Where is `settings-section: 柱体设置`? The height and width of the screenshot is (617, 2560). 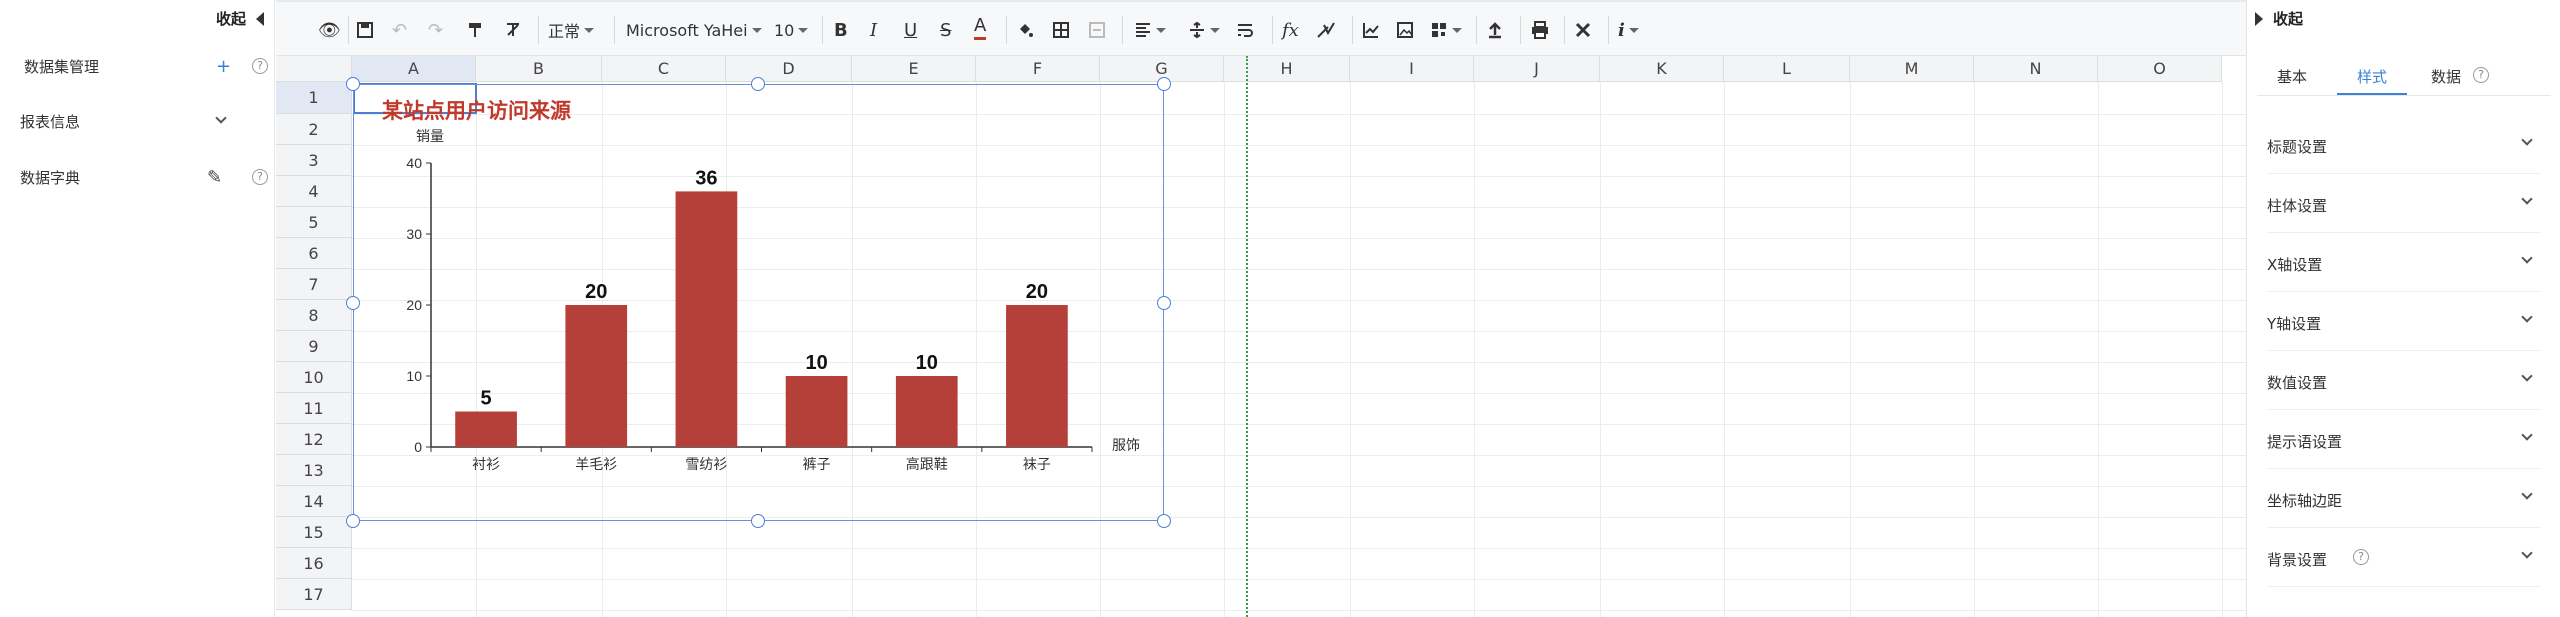
settings-section: 柱体设置 is located at coordinates (2404, 204).